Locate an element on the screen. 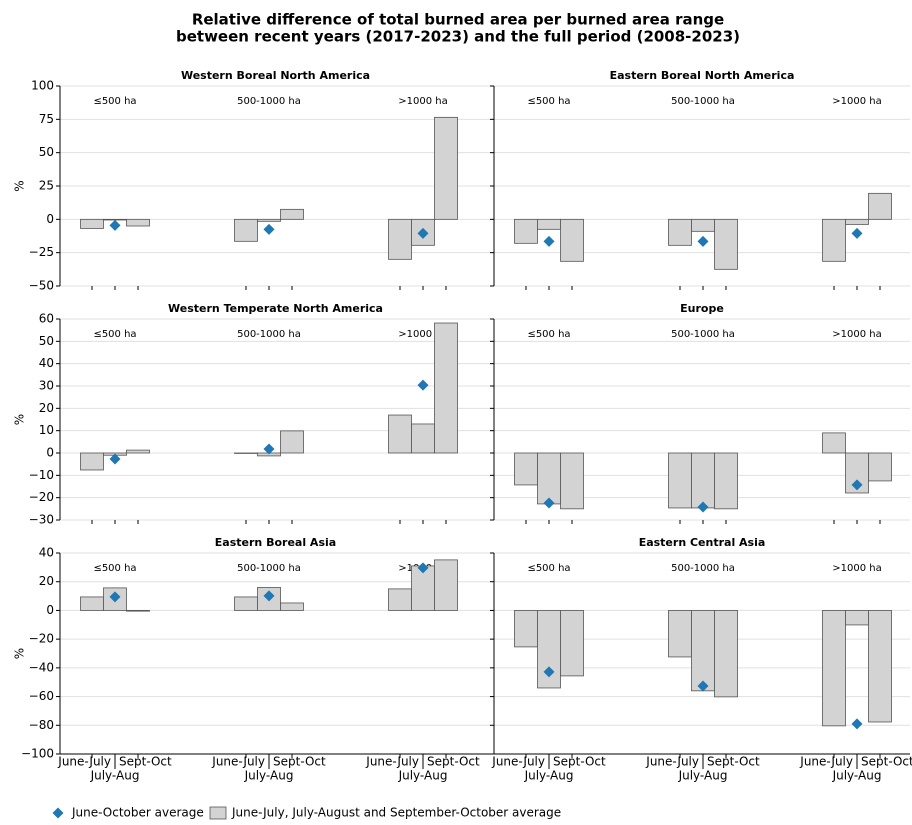  legend-label: June-October average is located at coordinates (137, 813).